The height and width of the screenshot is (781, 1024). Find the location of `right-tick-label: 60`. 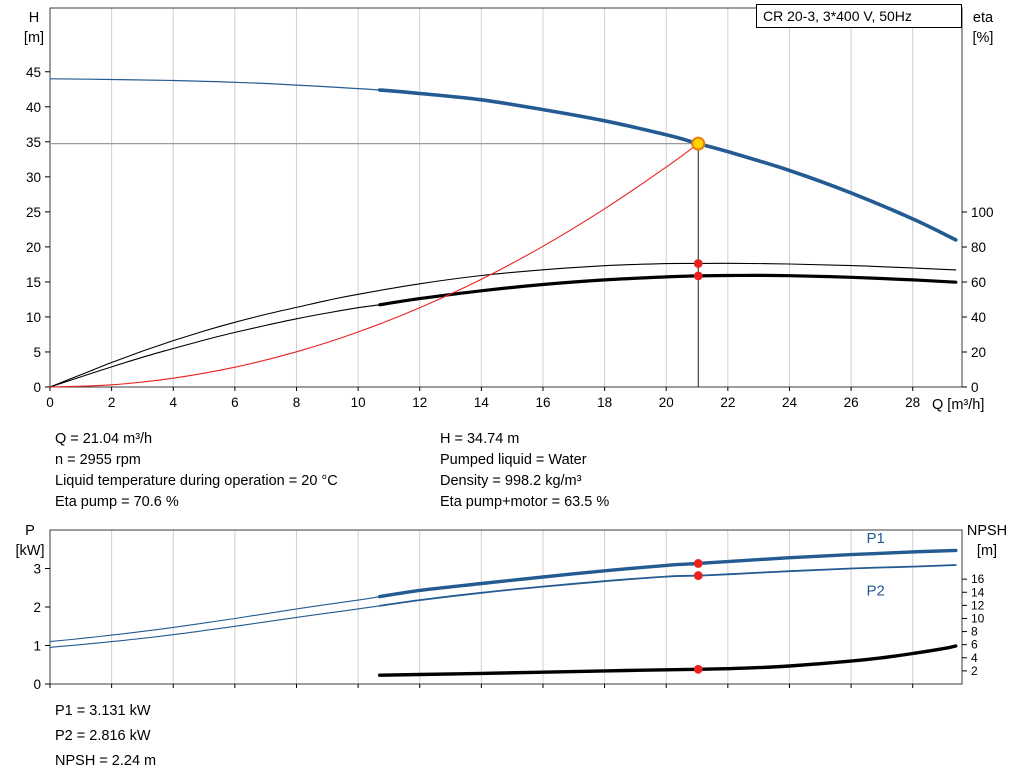

right-tick-label: 60 is located at coordinates (978, 282).